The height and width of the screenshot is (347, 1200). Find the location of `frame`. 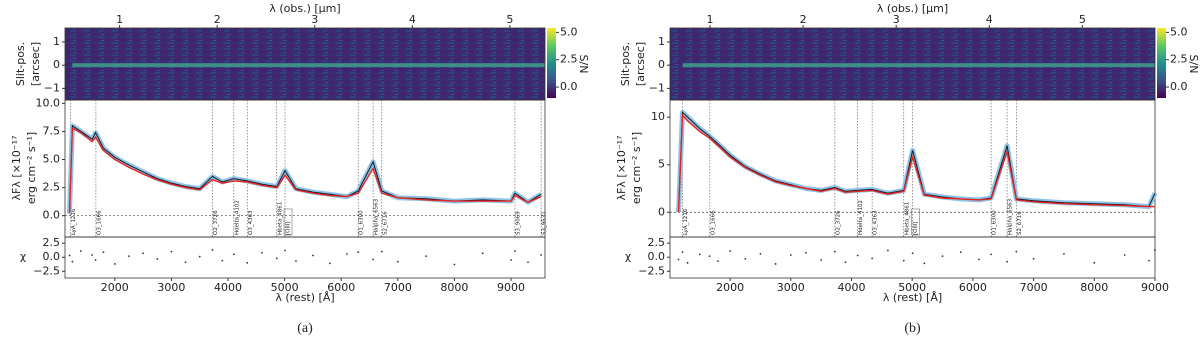

frame is located at coordinates (912, 257).